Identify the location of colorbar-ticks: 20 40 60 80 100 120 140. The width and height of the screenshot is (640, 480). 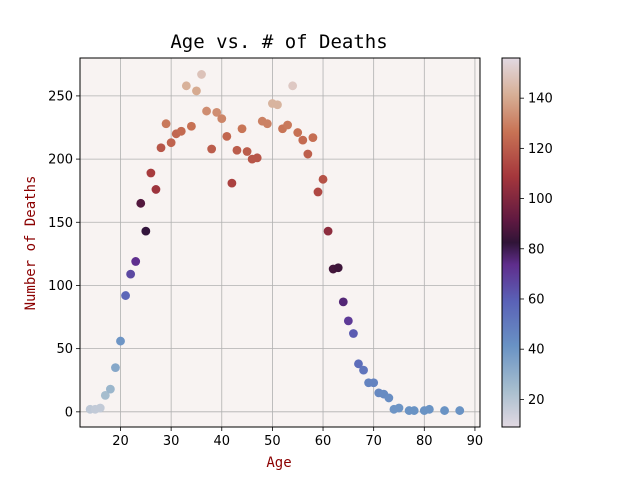
(536, 250).